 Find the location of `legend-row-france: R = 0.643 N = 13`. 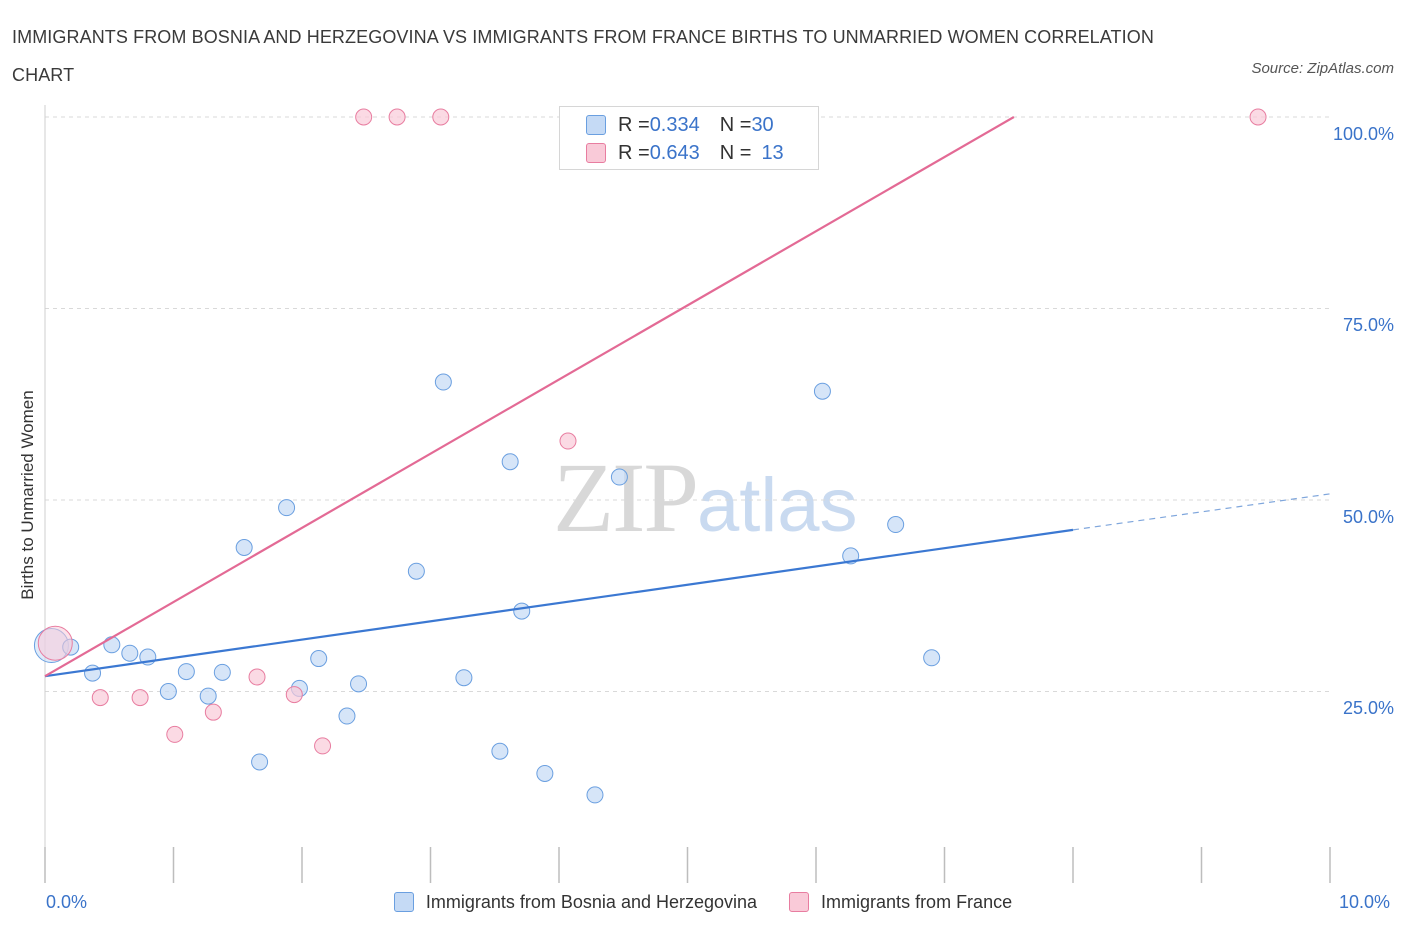

legend-row-france: R = 0.643 N = 13 is located at coordinates (685, 153).